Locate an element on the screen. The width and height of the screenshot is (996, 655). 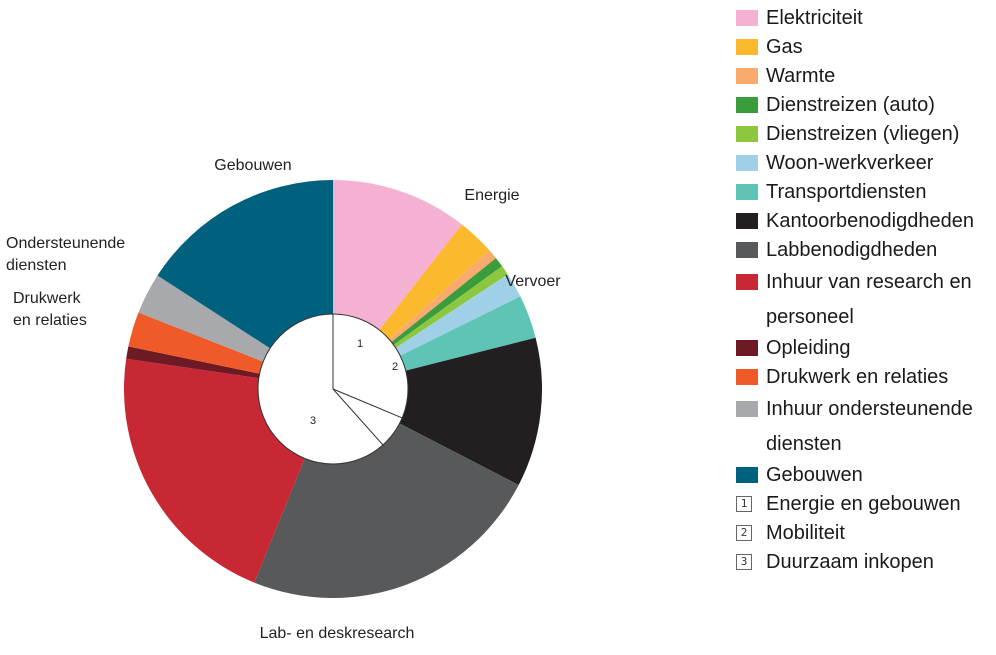
legend-item-gas: Gas is located at coordinates (866, 47).